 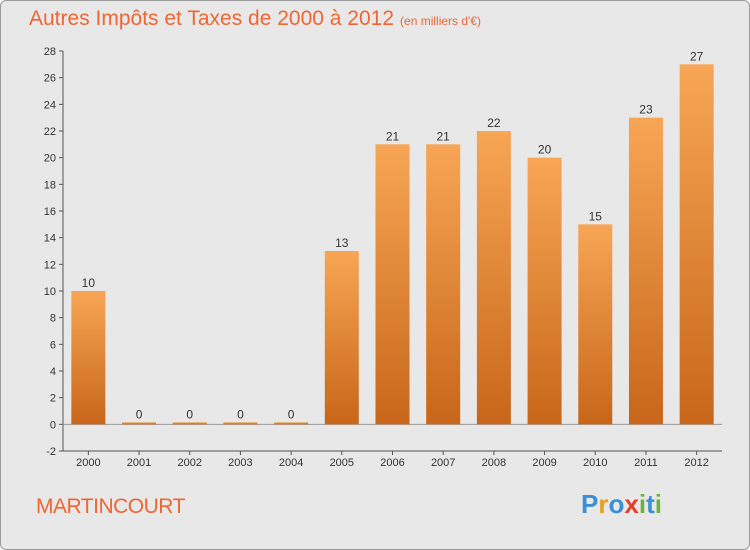 What do you see at coordinates (646, 110) in the screenshot?
I see `data-label: 23` at bounding box center [646, 110].